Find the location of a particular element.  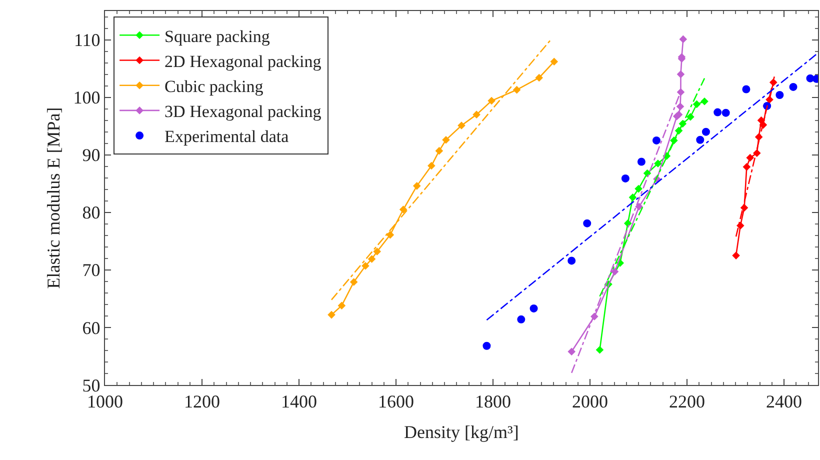

legend-label: Square packing is located at coordinates (217, 36).